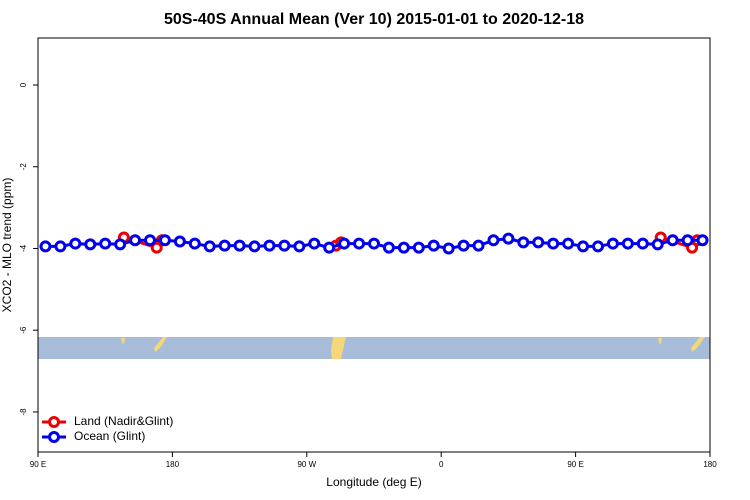  I want to click on y-tick-label: -2, so click(23, 167).